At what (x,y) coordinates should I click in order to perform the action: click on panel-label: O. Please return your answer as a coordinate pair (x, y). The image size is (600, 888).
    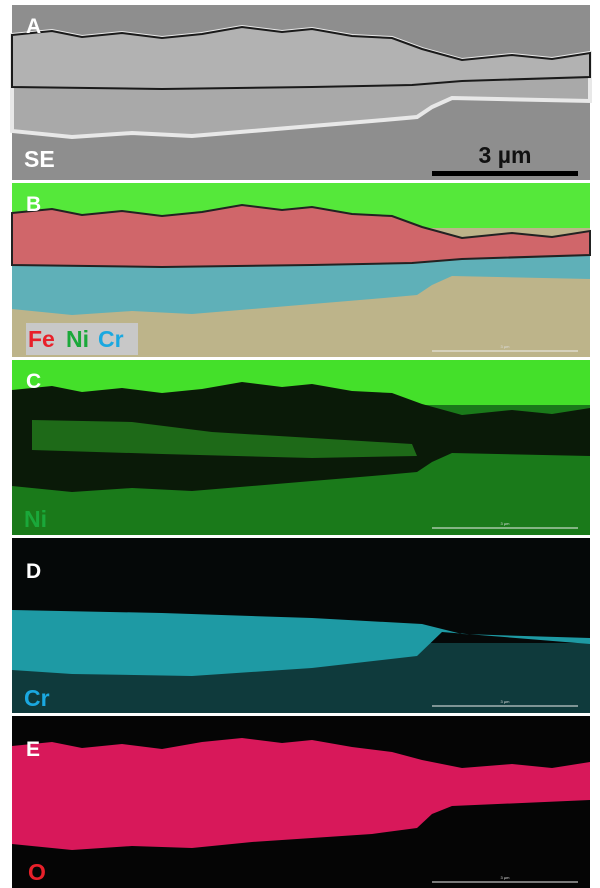
    Looking at the image, I should click on (37, 872).